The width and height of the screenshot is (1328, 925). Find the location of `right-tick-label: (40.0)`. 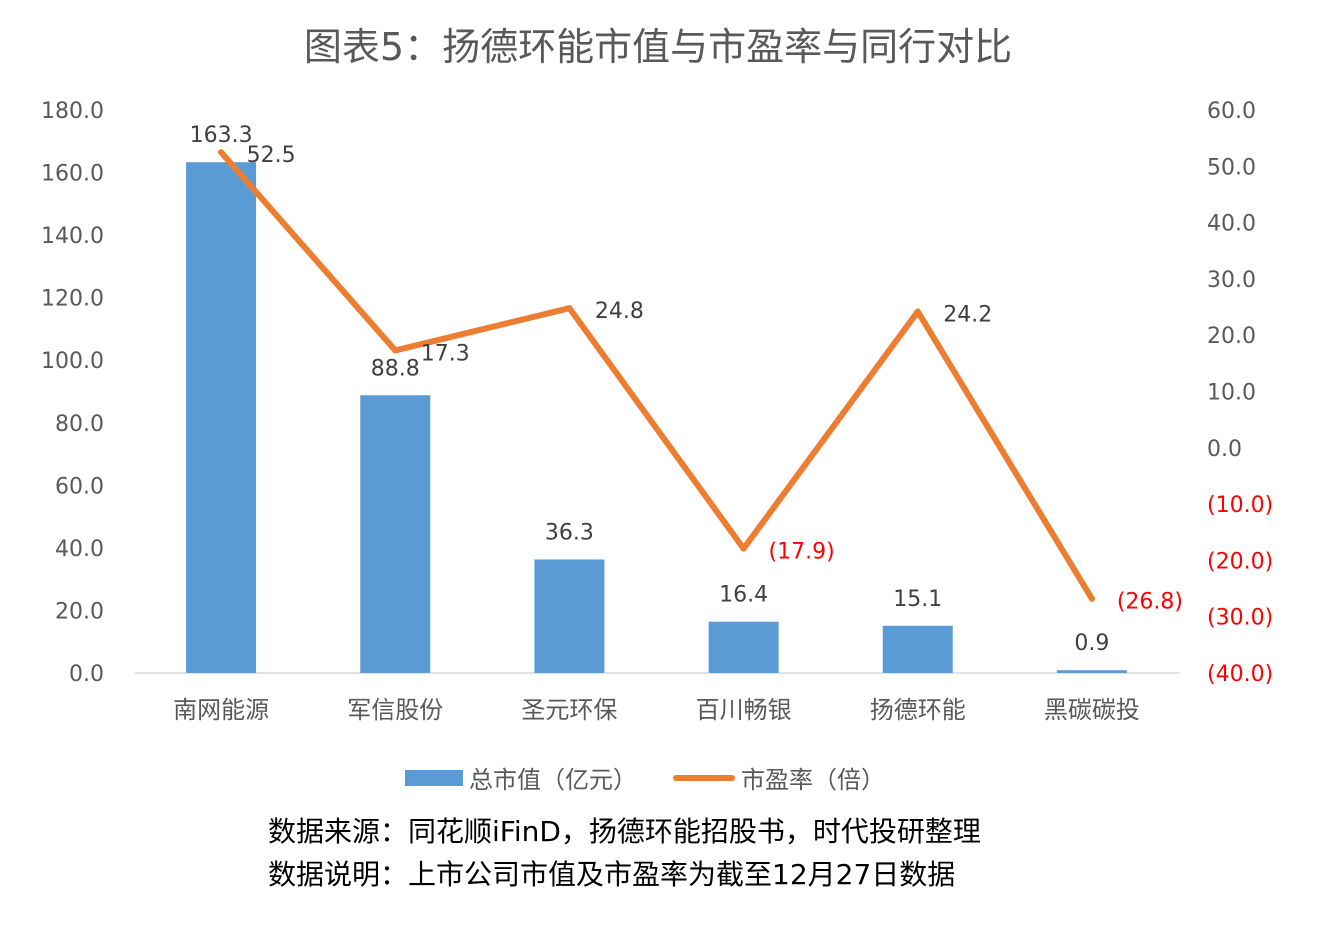

right-tick-label: (40.0) is located at coordinates (1240, 674).